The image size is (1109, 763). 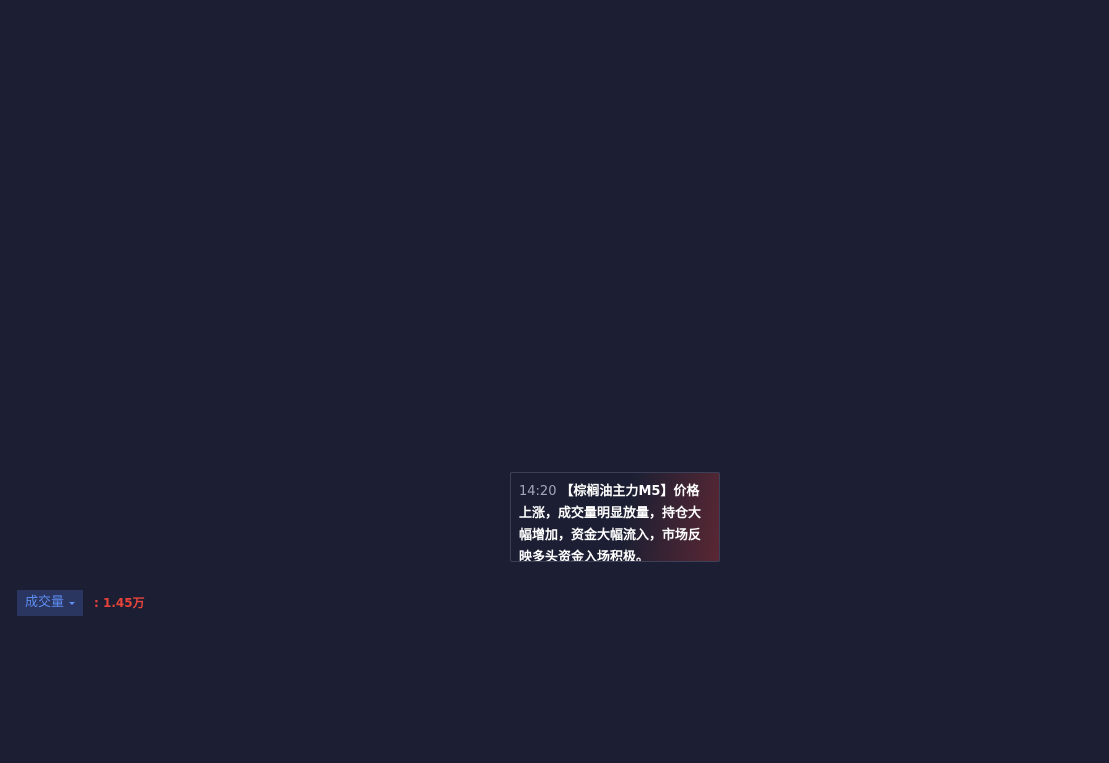 What do you see at coordinates (538, 491) in the screenshot?
I see `annotation-time: 14:20` at bounding box center [538, 491].